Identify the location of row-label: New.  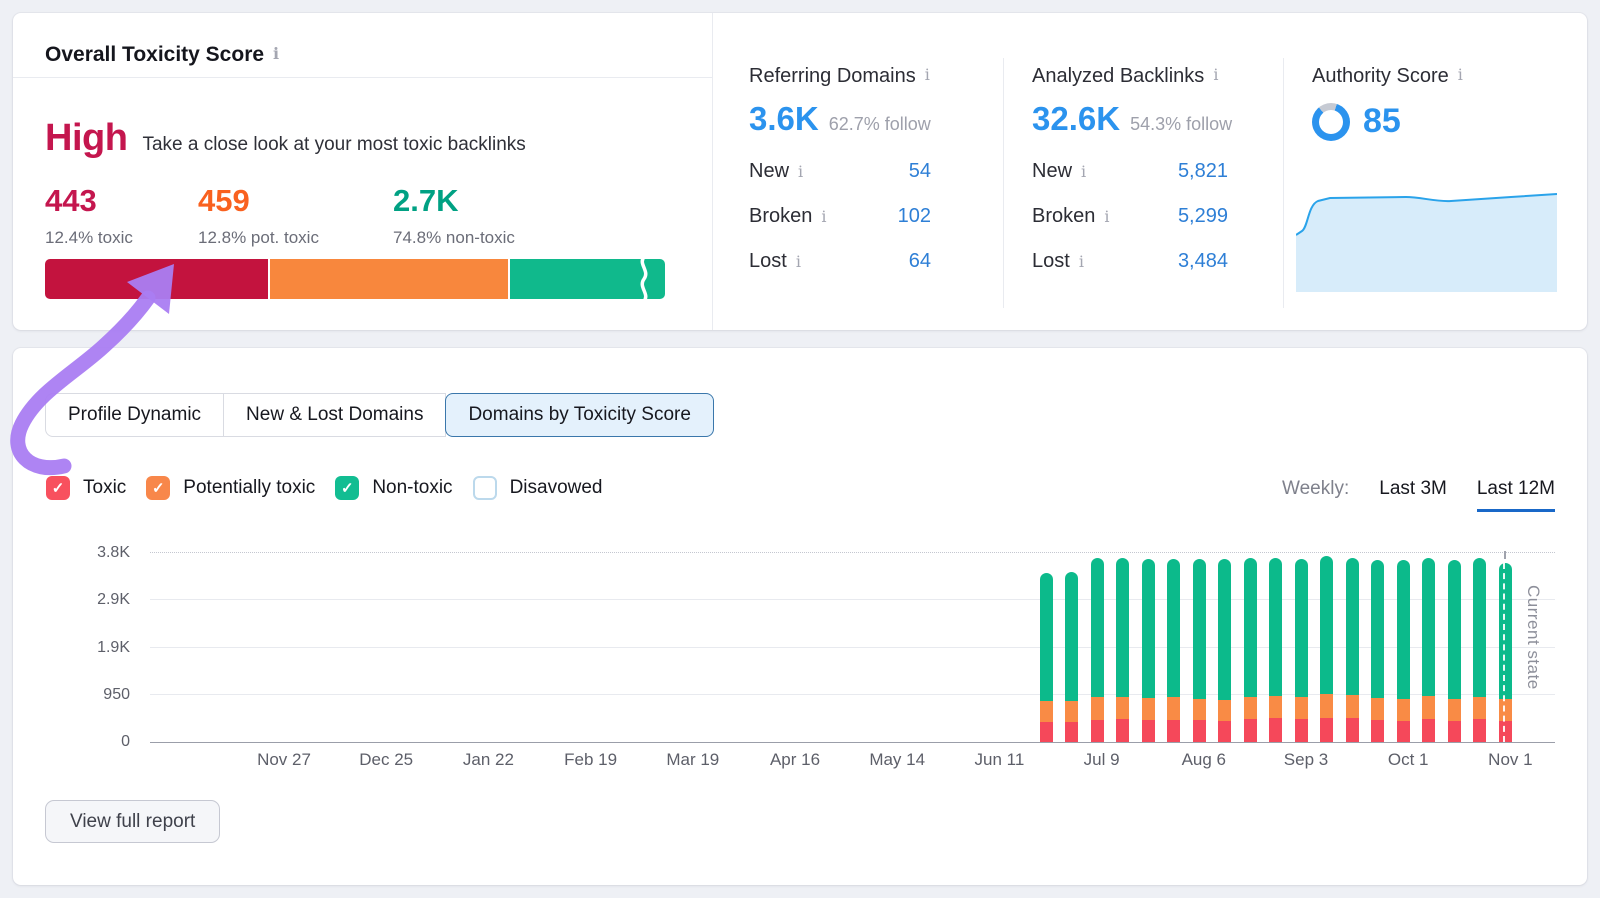
(769, 171).